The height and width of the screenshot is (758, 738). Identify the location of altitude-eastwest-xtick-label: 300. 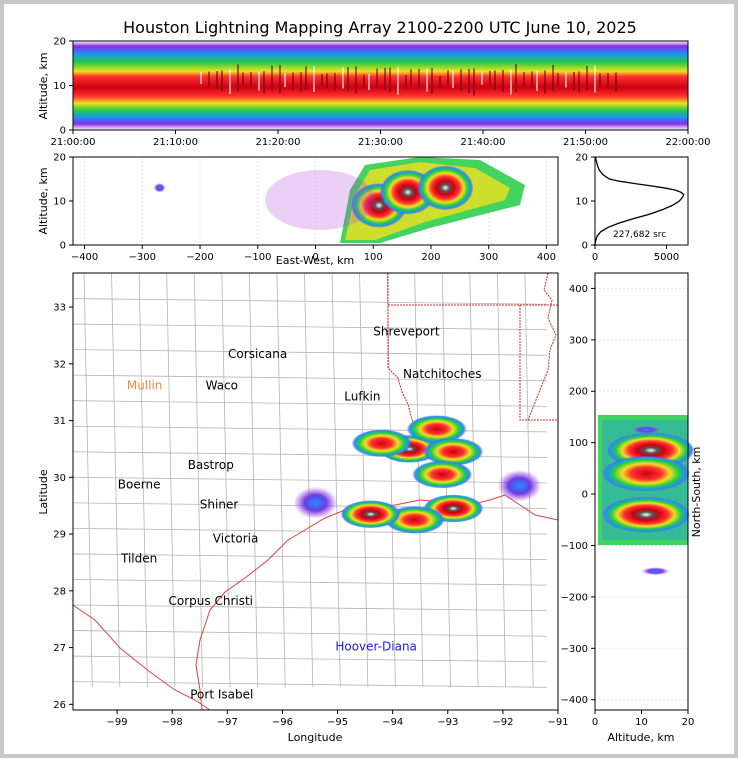
(488, 257).